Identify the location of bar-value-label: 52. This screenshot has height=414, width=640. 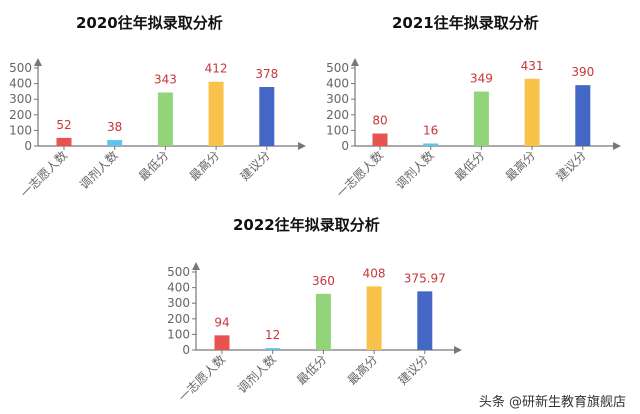
(63, 125).